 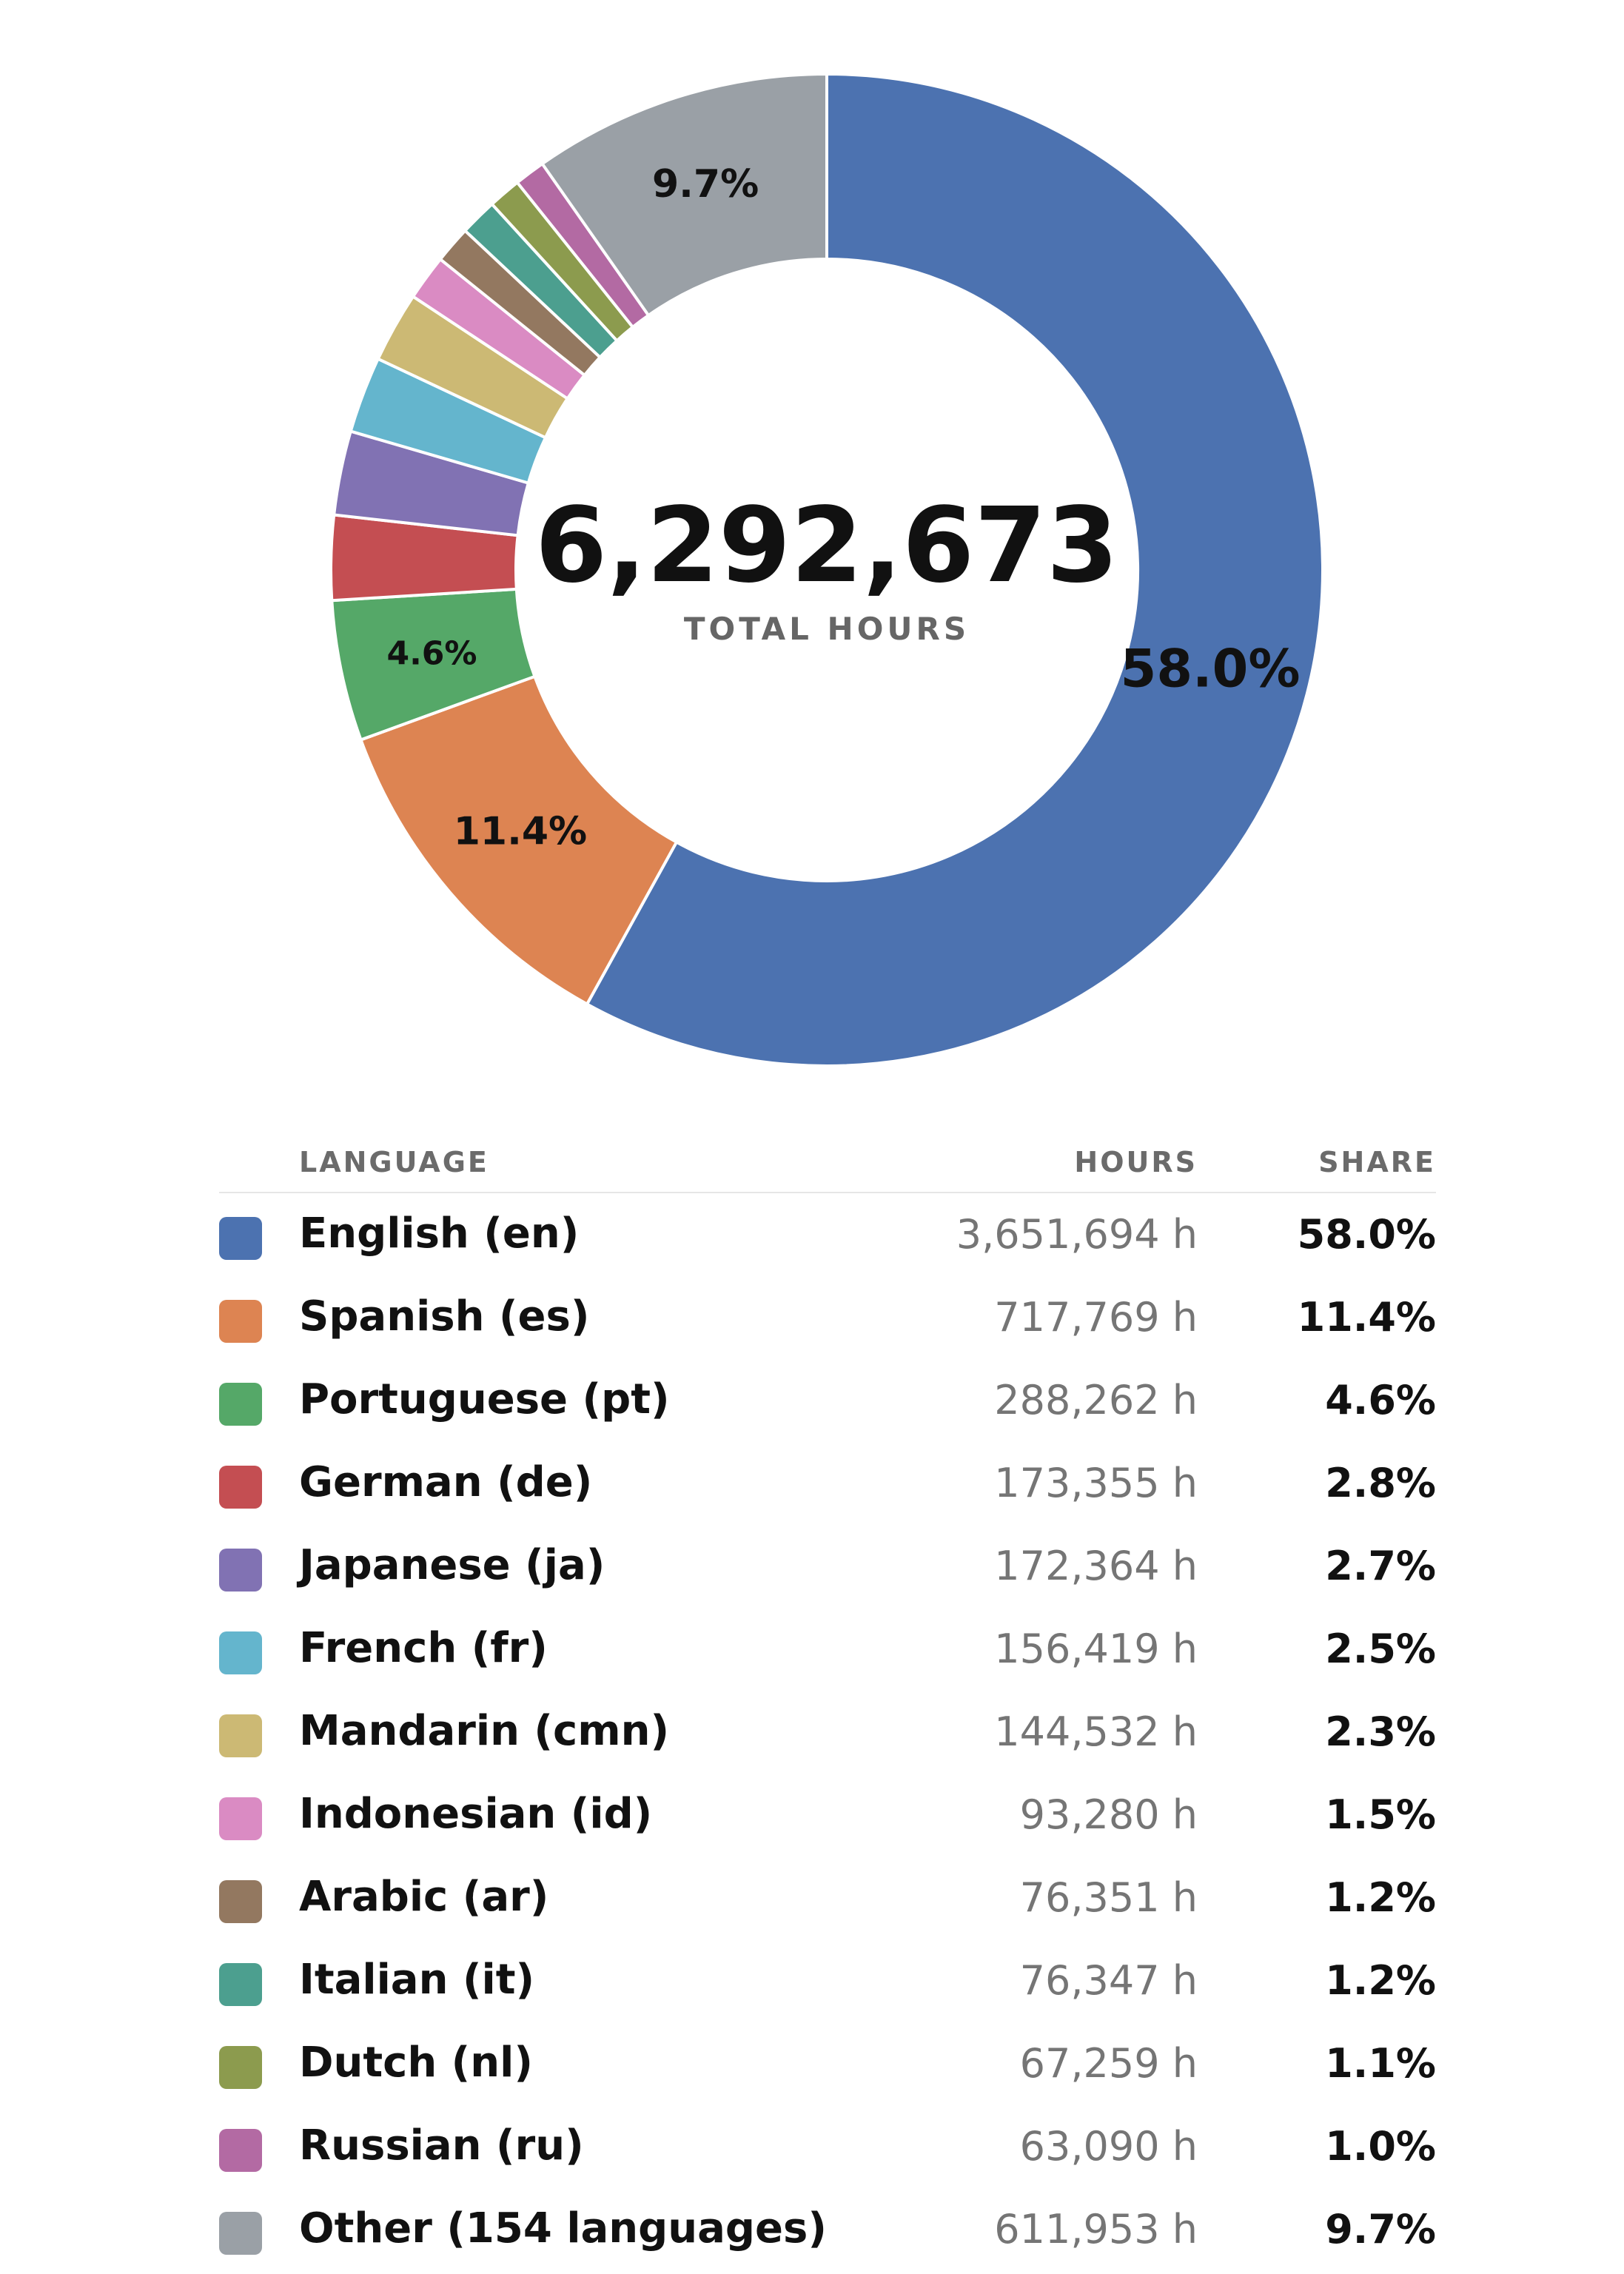 What do you see at coordinates (1380, 1400) in the screenshot?
I see `language-share: 4.6%` at bounding box center [1380, 1400].